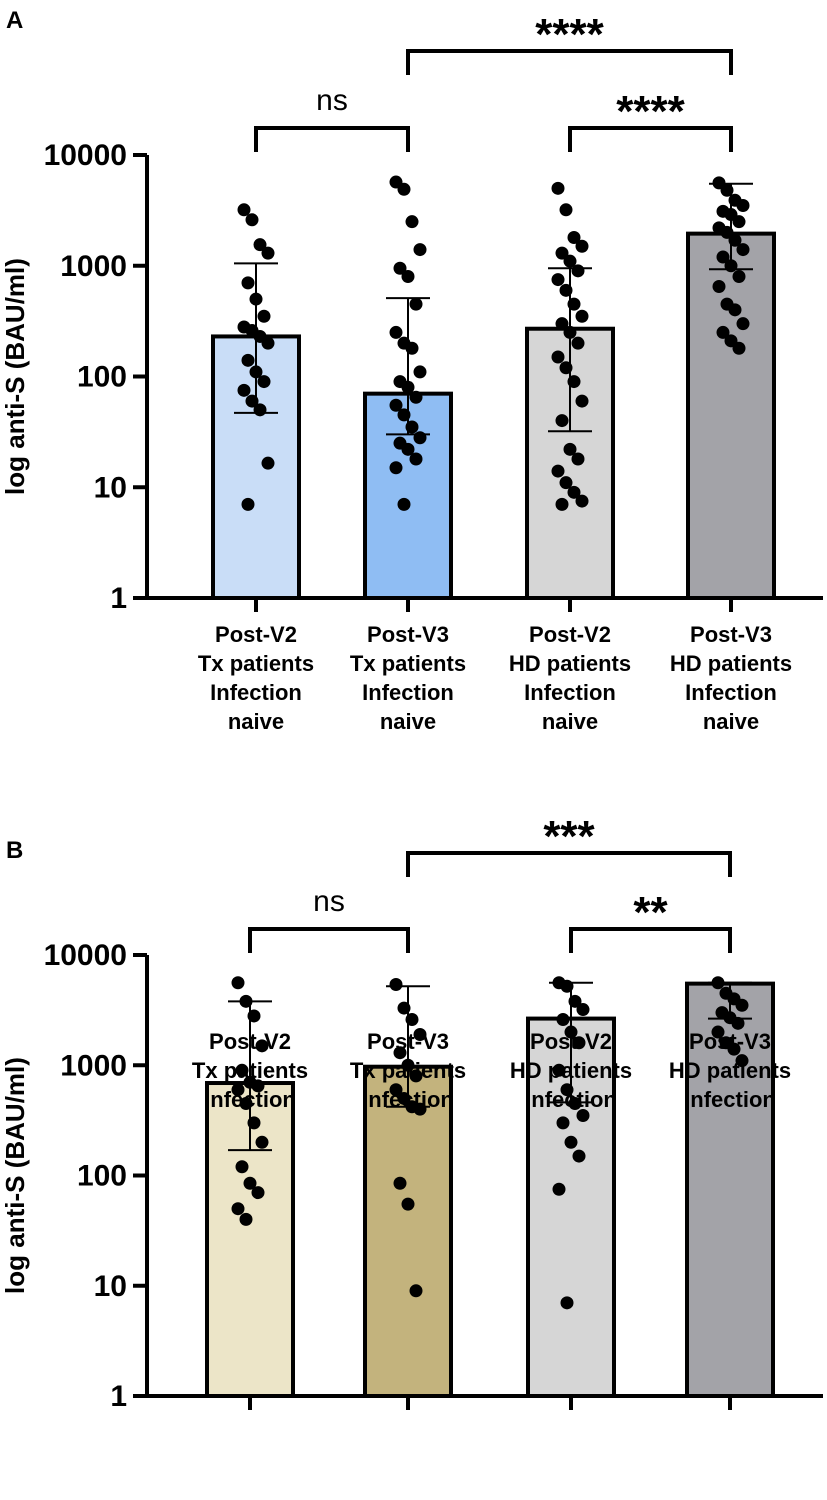 The width and height of the screenshot is (827, 1500). What do you see at coordinates (569, 836) in the screenshot?
I see `significance-label: ***` at bounding box center [569, 836].